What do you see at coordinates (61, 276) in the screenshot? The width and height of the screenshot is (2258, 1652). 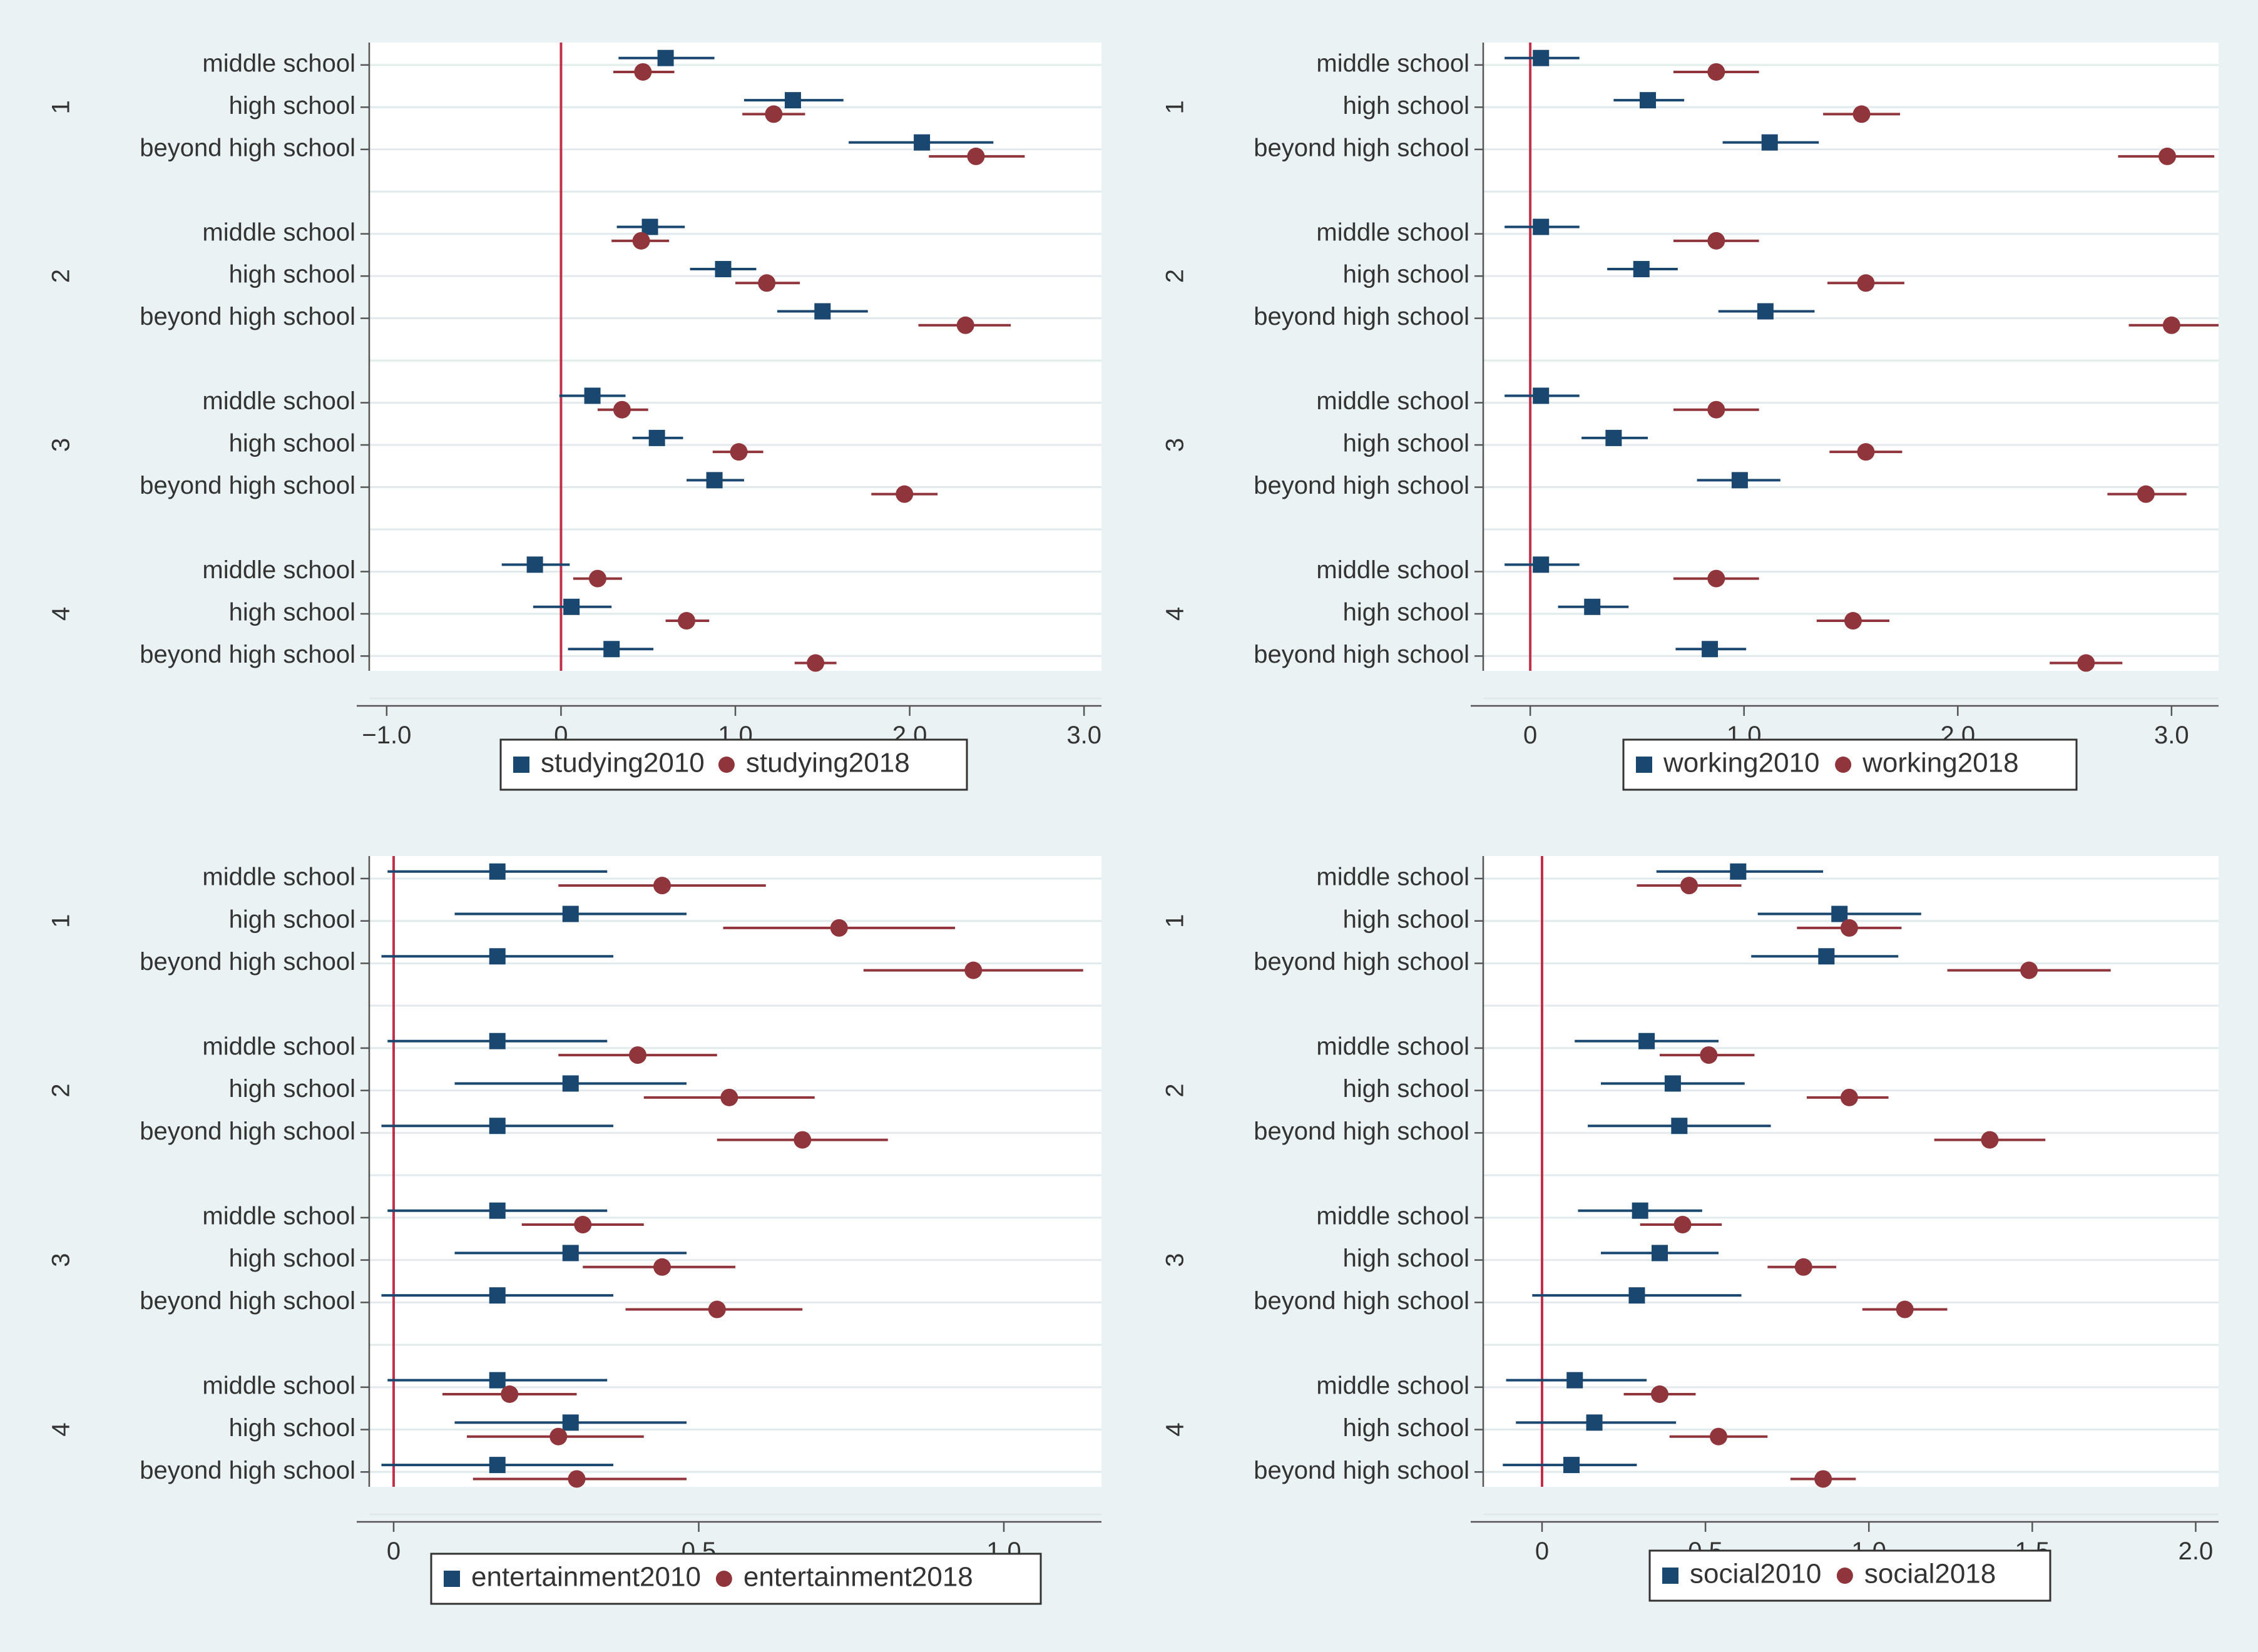 I see `group-label: 2` at bounding box center [61, 276].